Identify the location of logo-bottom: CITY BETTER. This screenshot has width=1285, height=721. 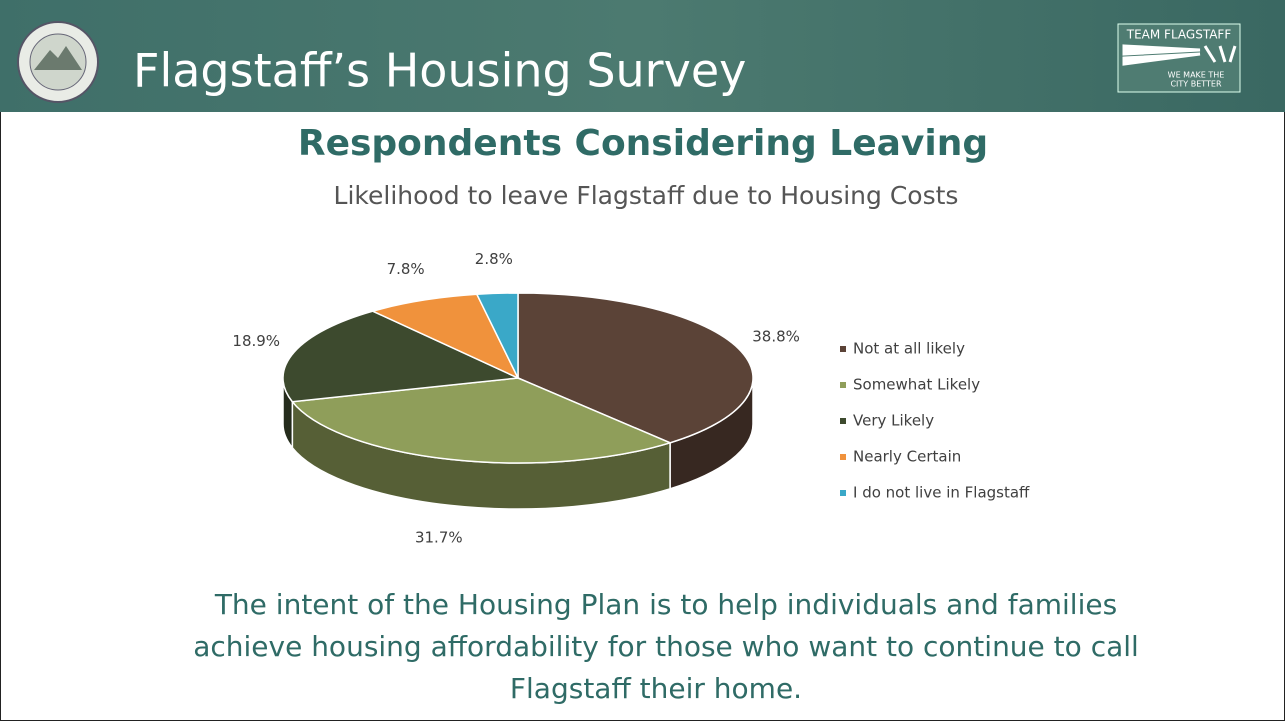
(1195, 84).